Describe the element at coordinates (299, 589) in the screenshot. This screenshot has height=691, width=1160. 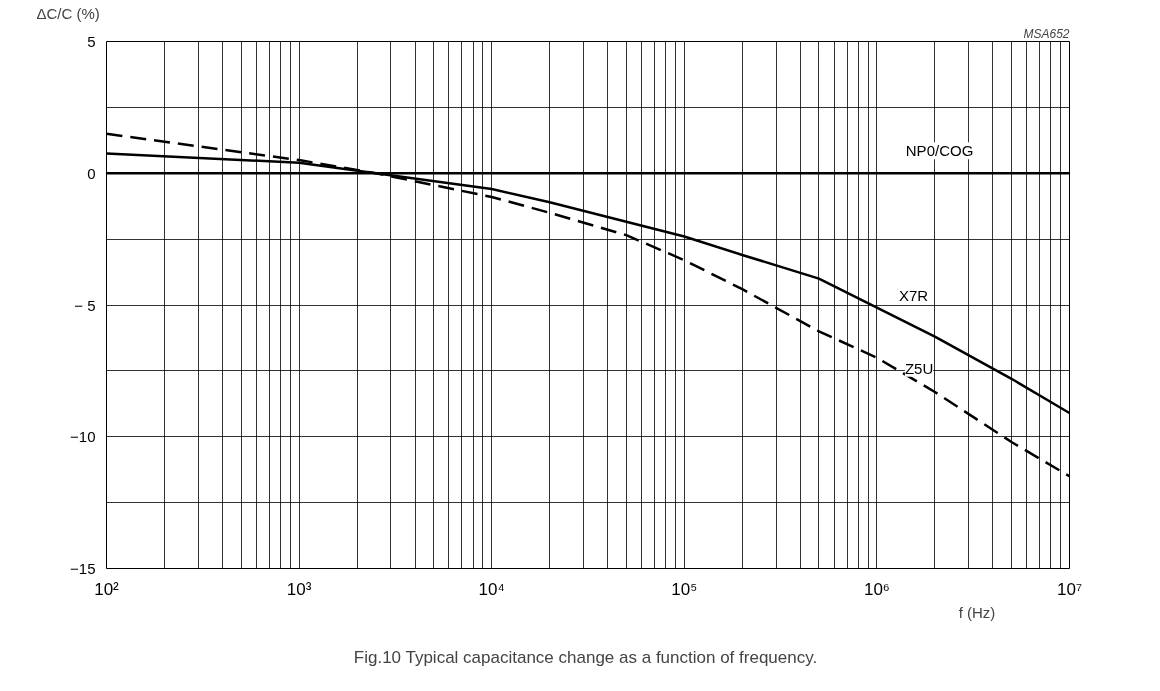
I see `x-tick-label: 10³` at that location.